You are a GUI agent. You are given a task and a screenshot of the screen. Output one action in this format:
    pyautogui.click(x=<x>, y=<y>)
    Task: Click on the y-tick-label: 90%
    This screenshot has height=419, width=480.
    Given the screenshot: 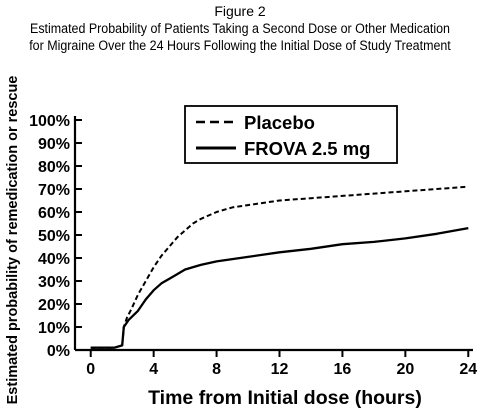 What is the action you would take?
    pyautogui.click(x=54, y=144)
    